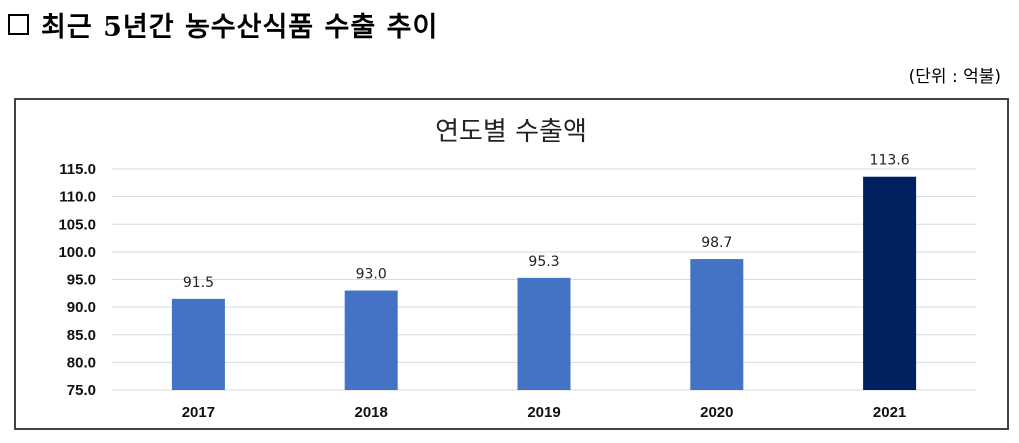 This screenshot has height=443, width=1019. What do you see at coordinates (198, 344) in the screenshot?
I see `bar-2017` at bounding box center [198, 344].